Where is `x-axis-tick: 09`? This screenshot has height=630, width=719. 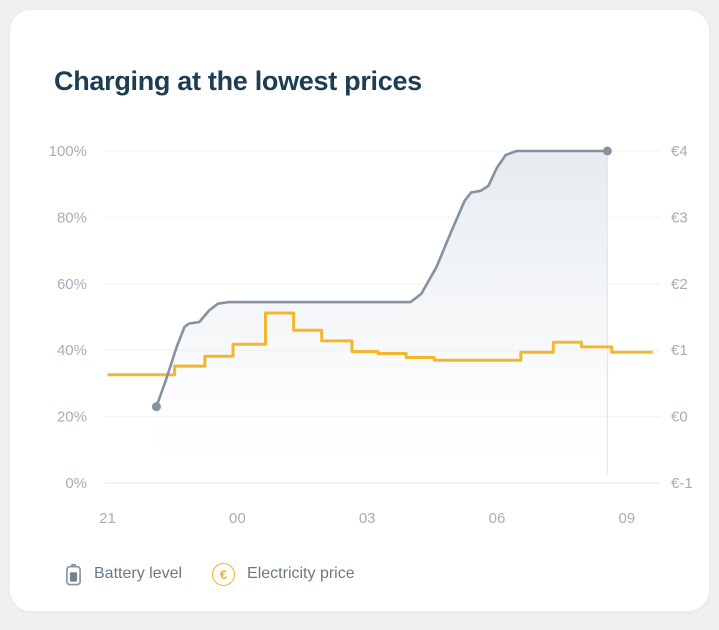 x-axis-tick: 09 is located at coordinates (627, 518).